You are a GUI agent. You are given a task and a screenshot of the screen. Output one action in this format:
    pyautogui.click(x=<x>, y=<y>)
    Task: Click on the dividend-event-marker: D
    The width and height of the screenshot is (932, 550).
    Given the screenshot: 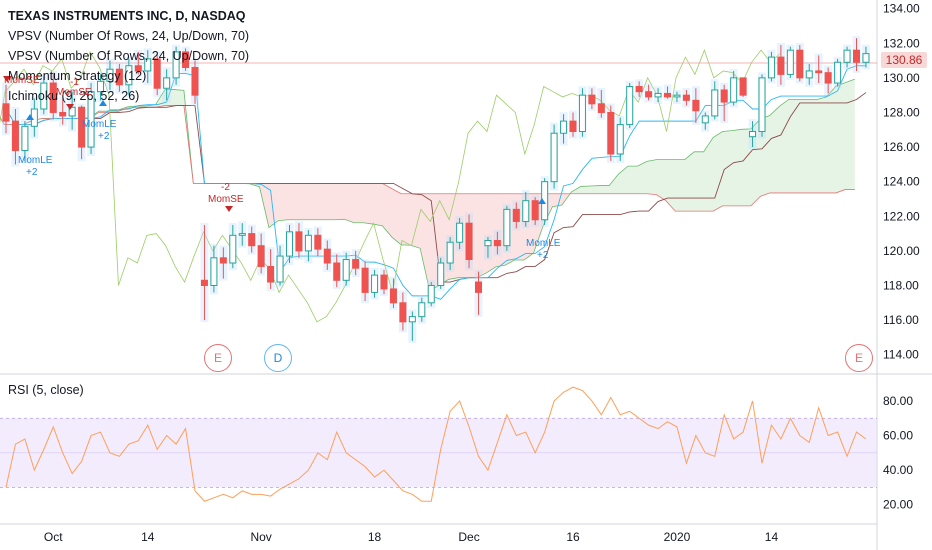 What is the action you would take?
    pyautogui.click(x=278, y=358)
    